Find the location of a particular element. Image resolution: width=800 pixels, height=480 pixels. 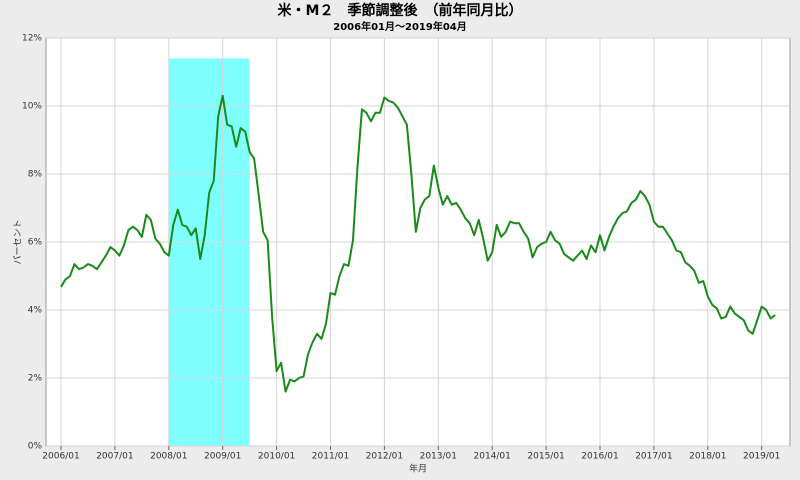

x-tick-label: 2013/01 is located at coordinates (438, 457).